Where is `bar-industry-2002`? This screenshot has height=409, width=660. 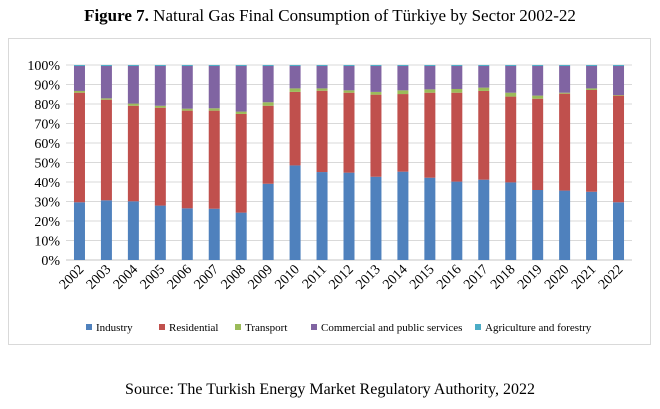 bar-industry-2002 is located at coordinates (79, 231).